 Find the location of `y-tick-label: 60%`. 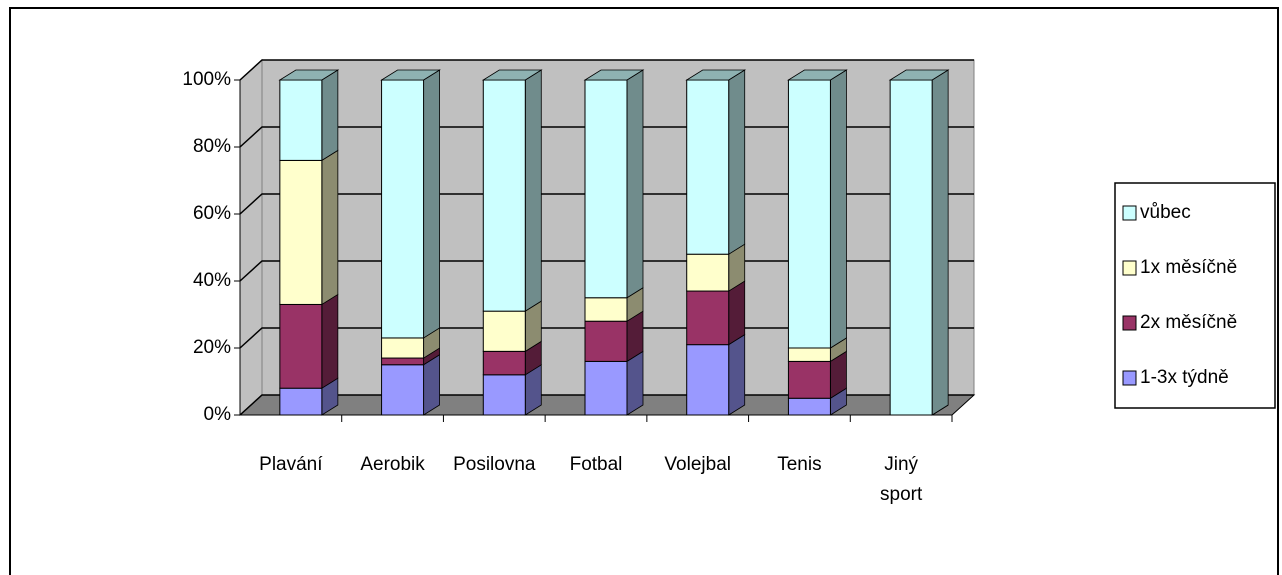

y-tick-label: 60% is located at coordinates (212, 213).